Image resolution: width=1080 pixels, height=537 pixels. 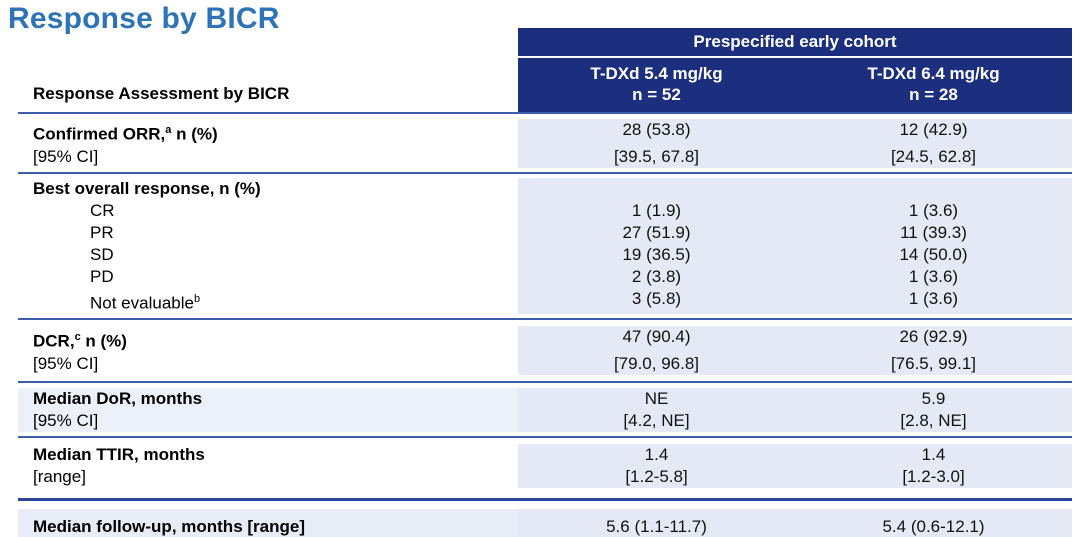 I want to click on table-row-not-evaluable: Not evaluableb 3 (5.8) 1 (3.6), so click(x=545, y=301).